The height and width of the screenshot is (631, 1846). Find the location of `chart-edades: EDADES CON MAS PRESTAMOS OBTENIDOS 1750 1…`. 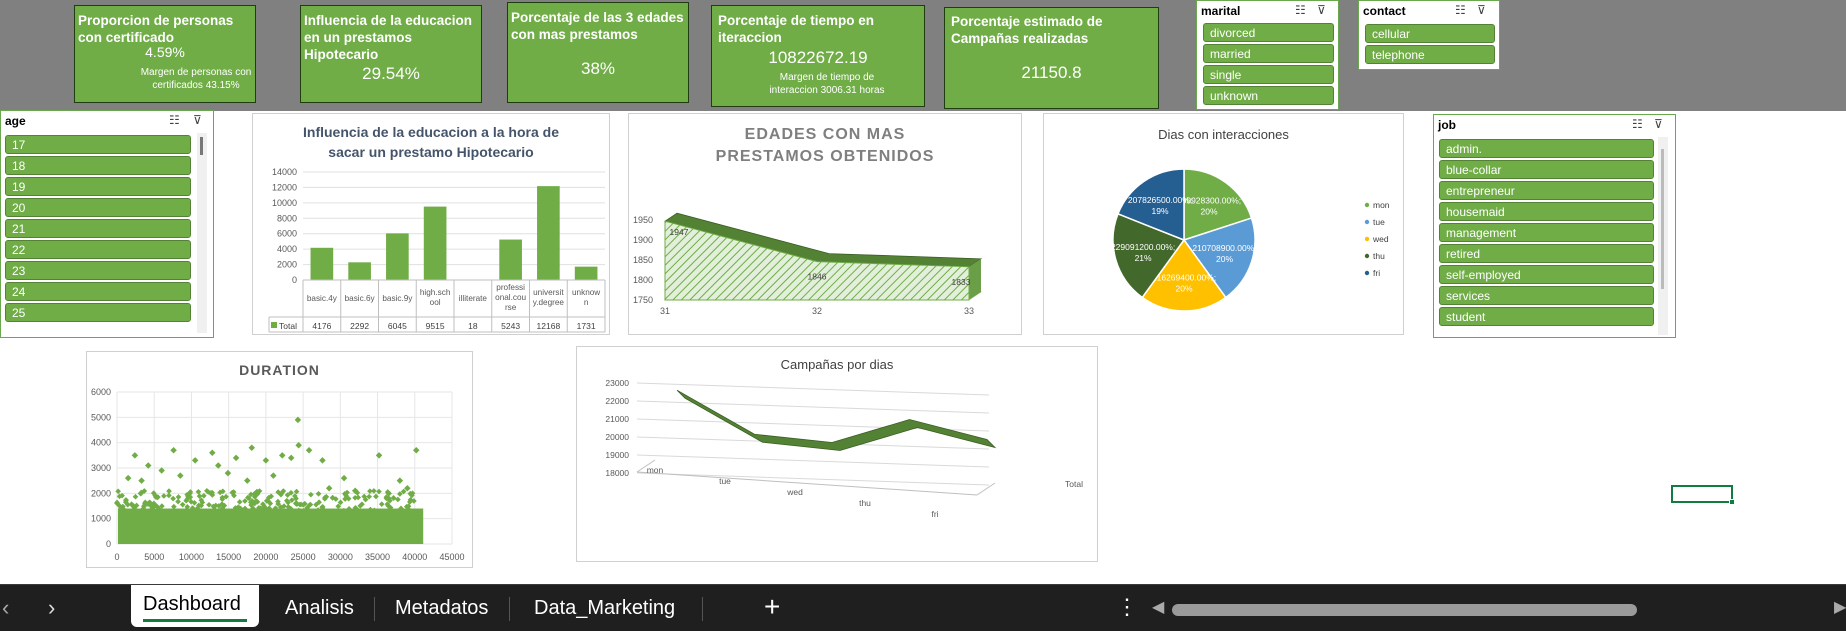

chart-edades: EDADES CON MAS PRESTAMOS OBTENIDOS 1750 1… is located at coordinates (825, 224).